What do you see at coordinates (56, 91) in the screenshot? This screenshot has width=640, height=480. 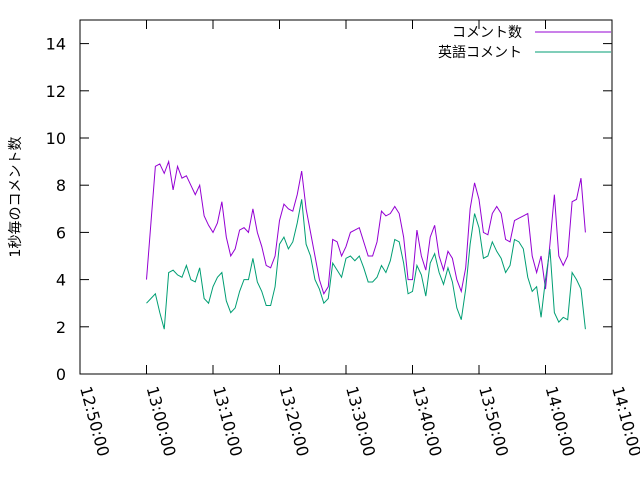 I see `y-tick-label: 12` at bounding box center [56, 91].